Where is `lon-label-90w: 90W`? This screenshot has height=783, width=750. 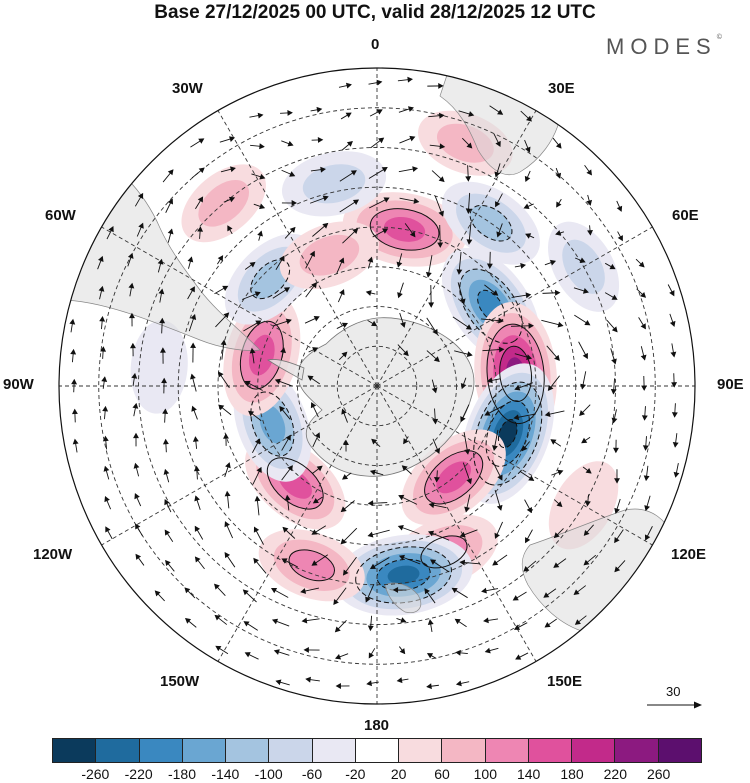
lon-label-90w: 90W is located at coordinates (18, 384).